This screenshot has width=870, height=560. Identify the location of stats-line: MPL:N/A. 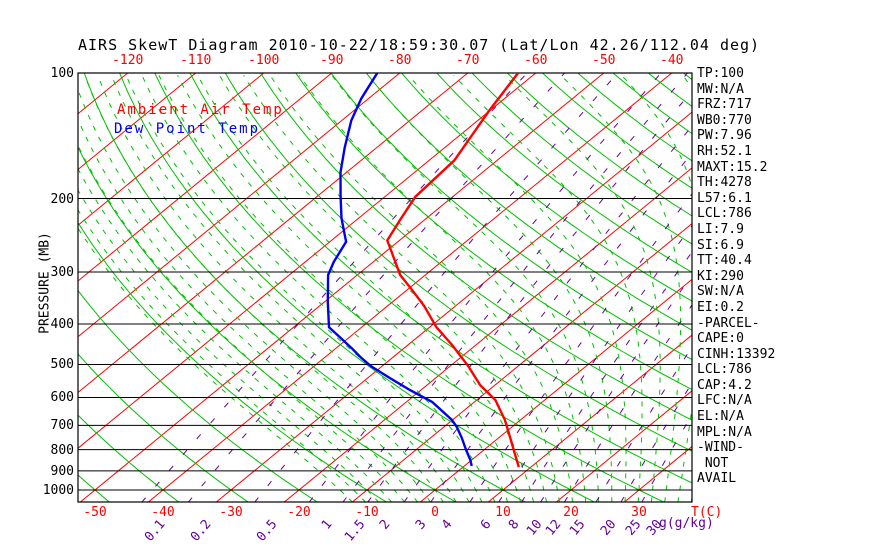
(724, 432).